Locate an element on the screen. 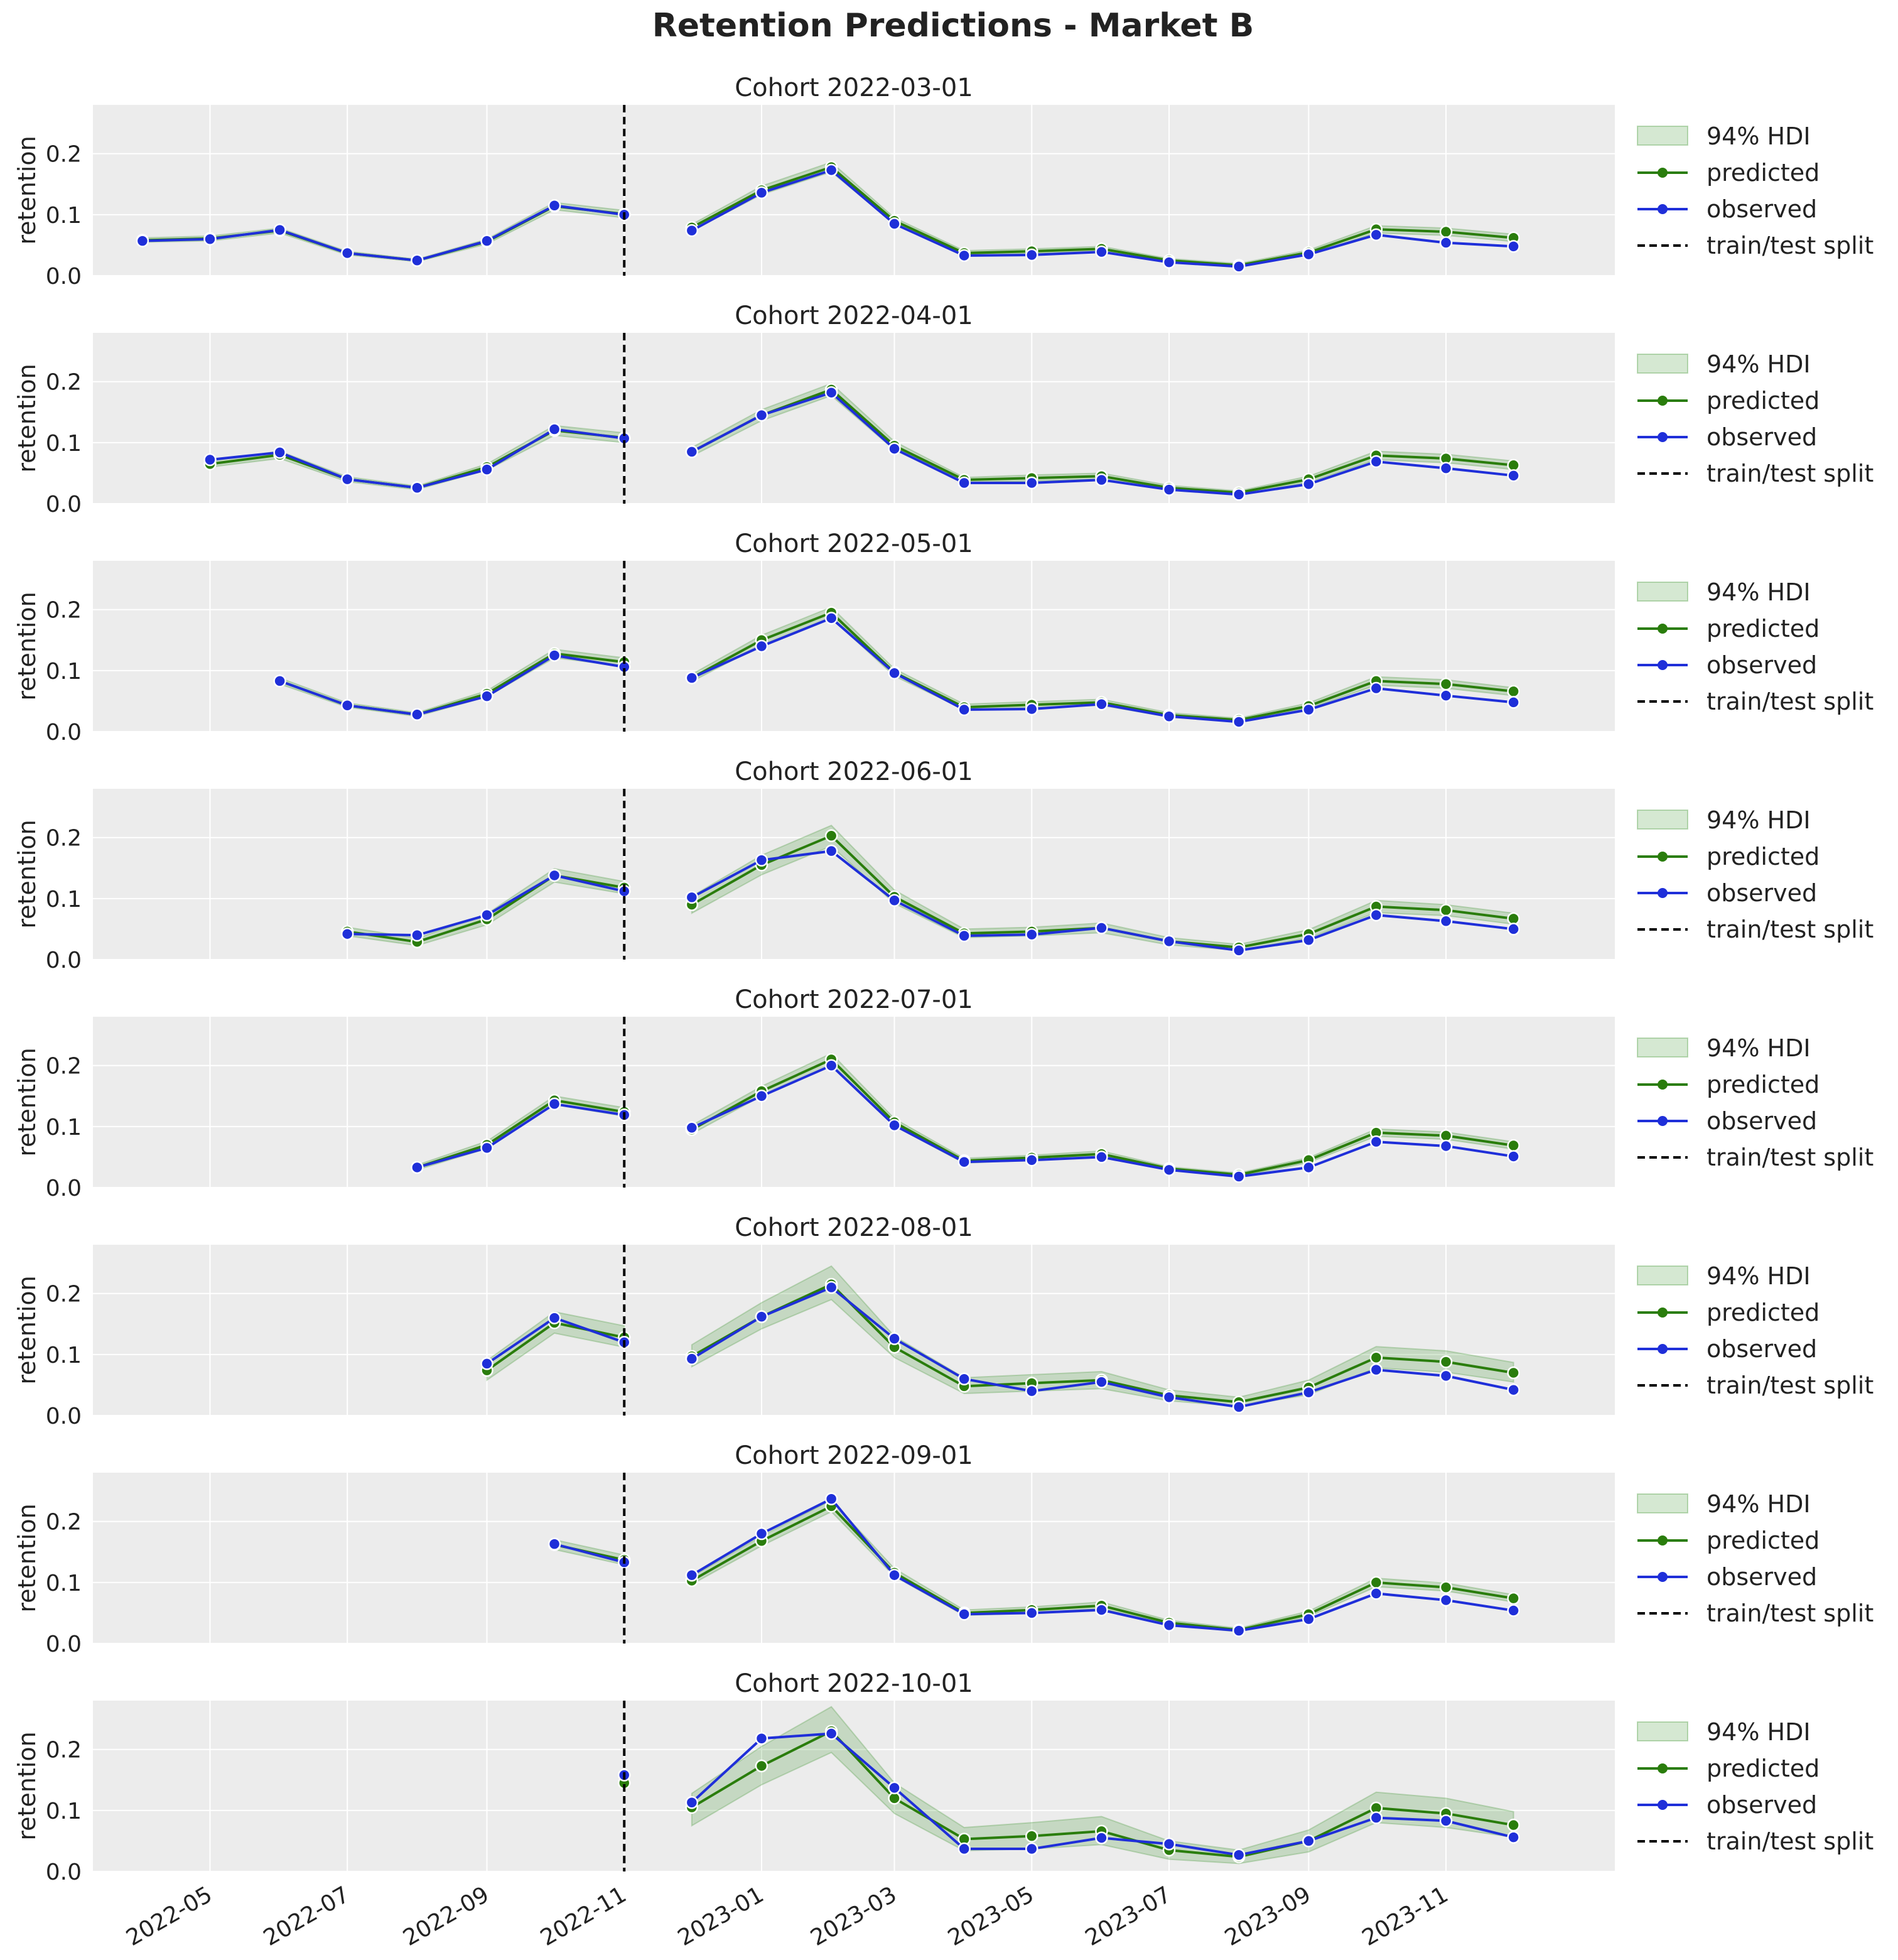  x-tick-label: 2022-11 is located at coordinates (583, 1916).